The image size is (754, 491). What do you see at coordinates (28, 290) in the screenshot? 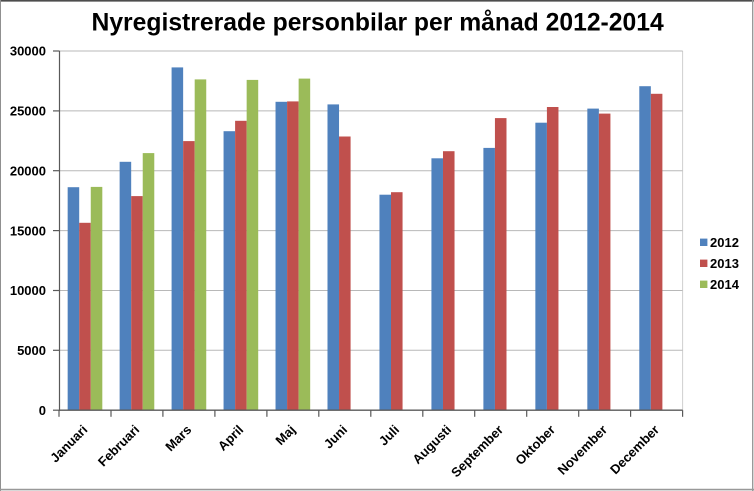
I see `svg-text: 10000` at bounding box center [28, 290].